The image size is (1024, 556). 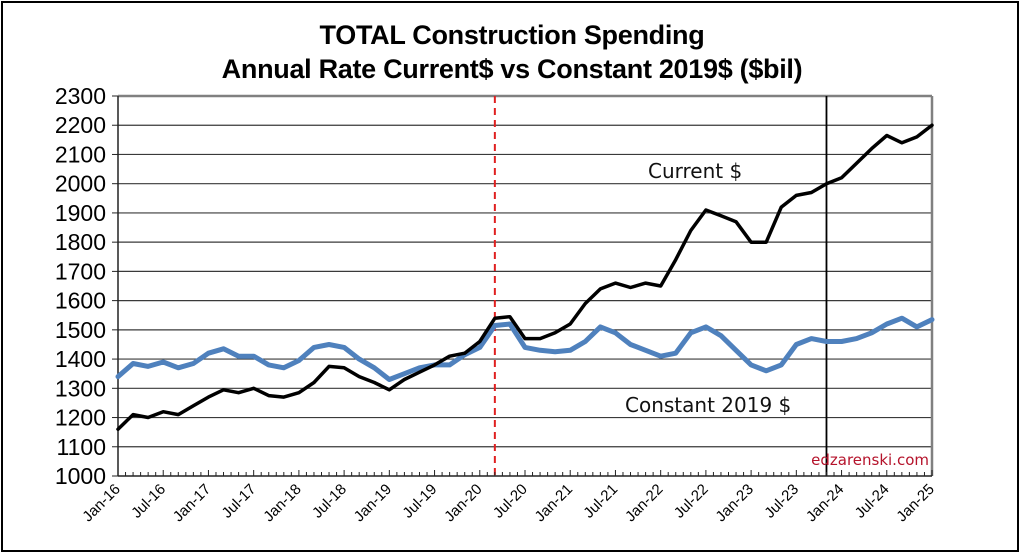 I want to click on x-tick-label: Jan-25, so click(x=915, y=503).